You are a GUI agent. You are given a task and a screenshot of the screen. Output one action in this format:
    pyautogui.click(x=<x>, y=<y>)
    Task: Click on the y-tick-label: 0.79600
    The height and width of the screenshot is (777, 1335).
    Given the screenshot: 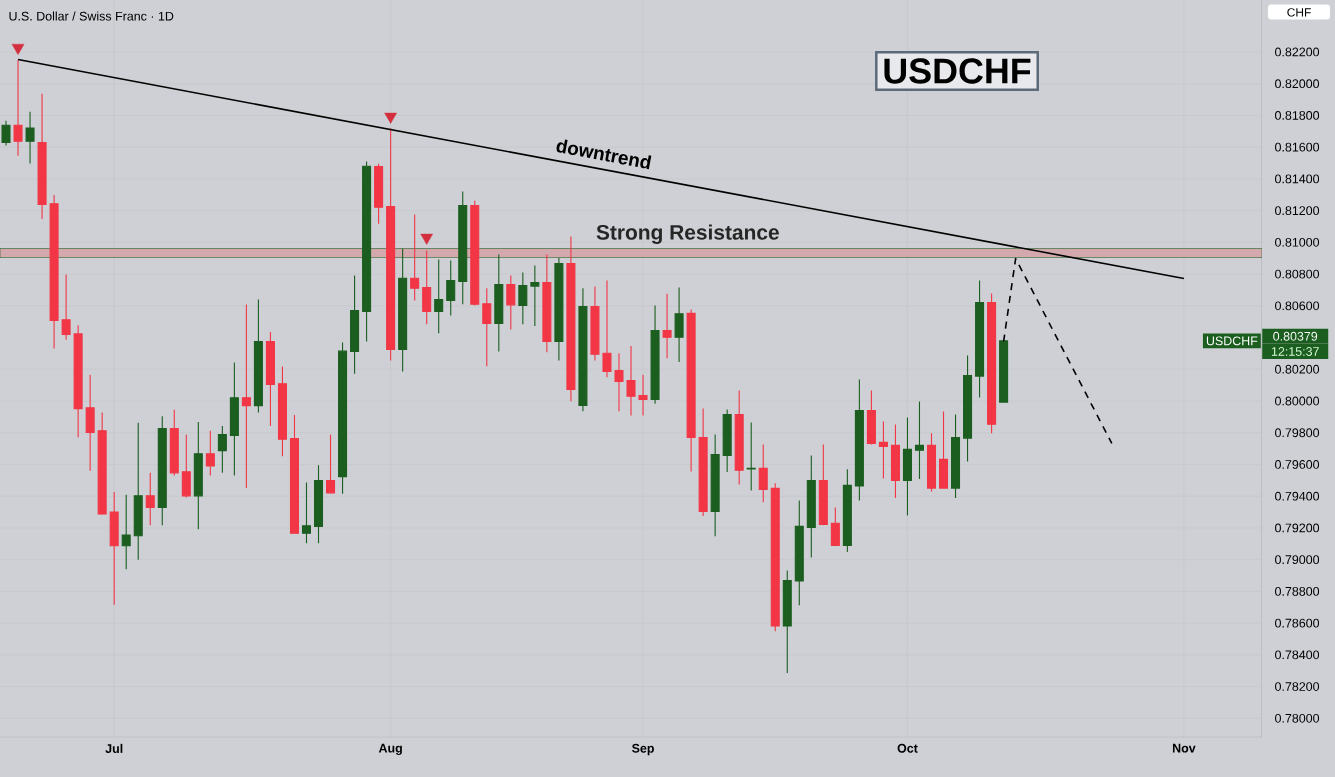 What is the action you would take?
    pyautogui.click(x=1297, y=464)
    